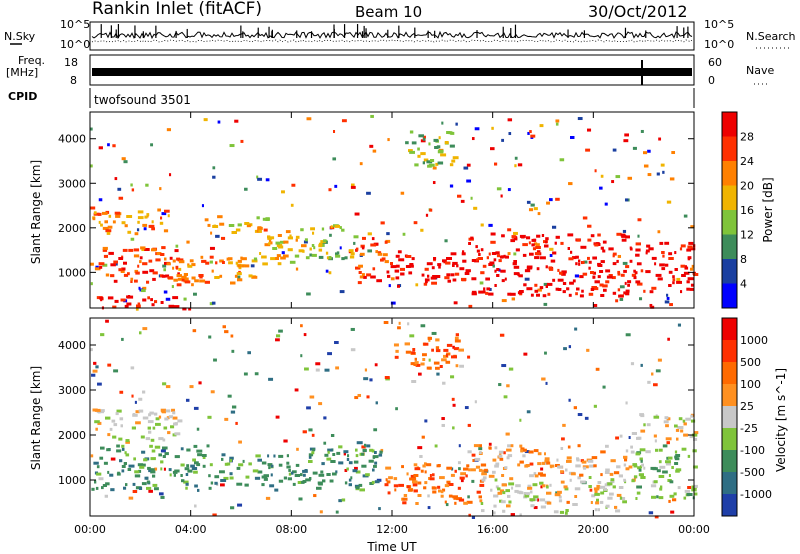 This screenshot has height=554, width=800. What do you see at coordinates (768, 209) in the screenshot?
I see `power-colorbar-label: Power [dB]` at bounding box center [768, 209].